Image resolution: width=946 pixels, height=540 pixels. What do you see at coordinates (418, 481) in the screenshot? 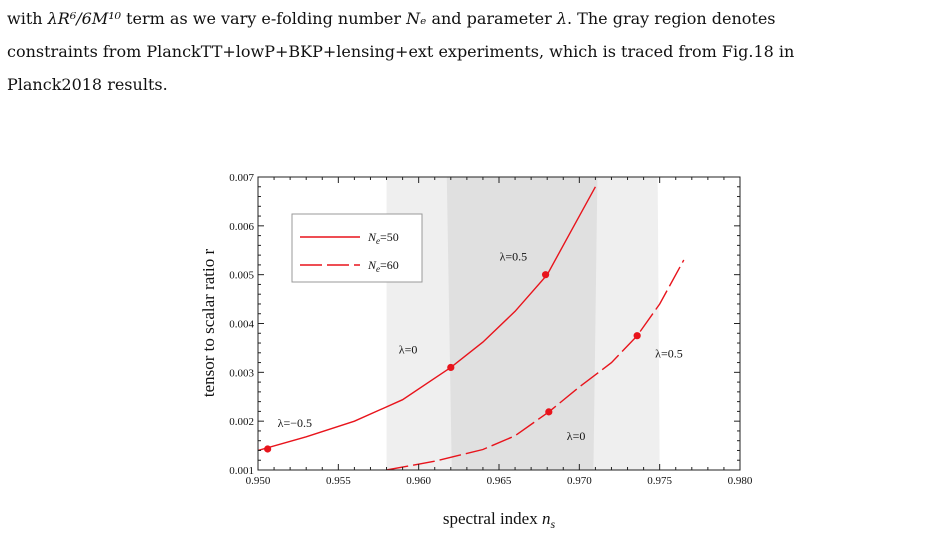
I see `x-tick-label: 0.960` at bounding box center [418, 481].